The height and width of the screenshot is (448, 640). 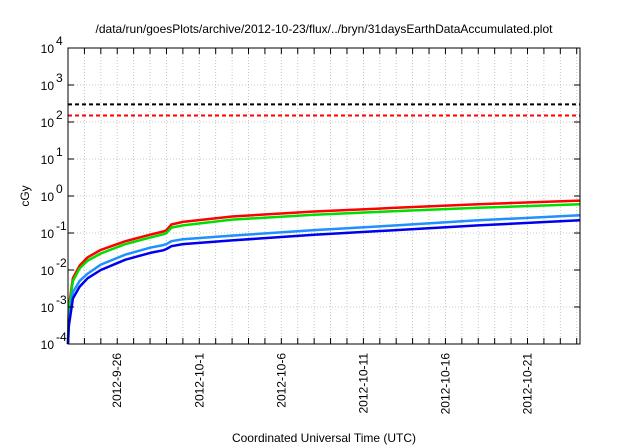 What do you see at coordinates (59, 41) in the screenshot?
I see `y-tick-exponent: 4` at bounding box center [59, 41].